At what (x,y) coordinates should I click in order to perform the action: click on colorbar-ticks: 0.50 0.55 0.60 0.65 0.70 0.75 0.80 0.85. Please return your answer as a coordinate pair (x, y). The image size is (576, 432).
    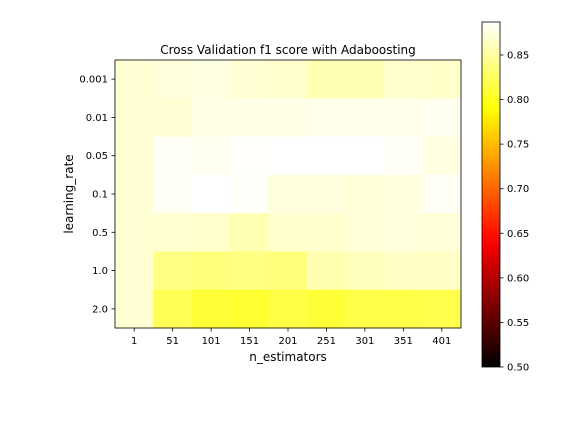
    Looking at the image, I should click on (514, 212).